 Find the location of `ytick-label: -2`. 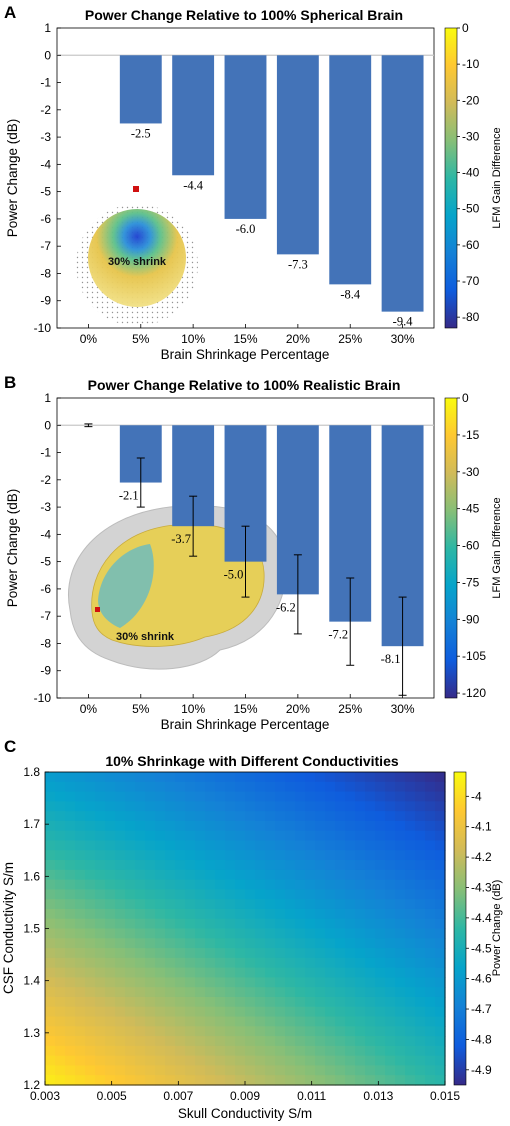

ytick-label: -2 is located at coordinates (45, 110).